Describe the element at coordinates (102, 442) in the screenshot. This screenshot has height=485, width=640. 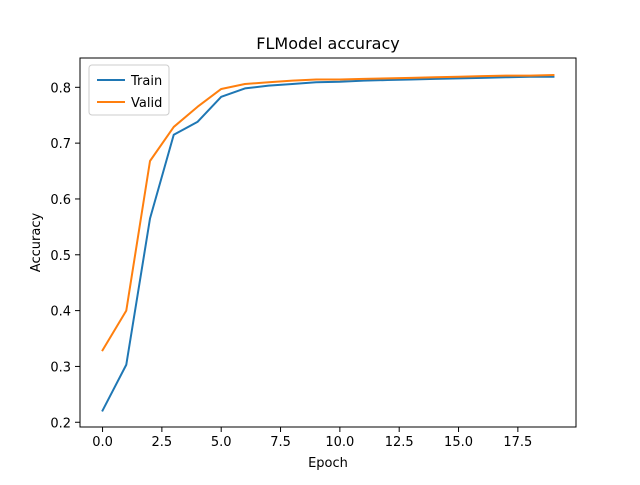
I see `x-tick-label: 0.0` at that location.